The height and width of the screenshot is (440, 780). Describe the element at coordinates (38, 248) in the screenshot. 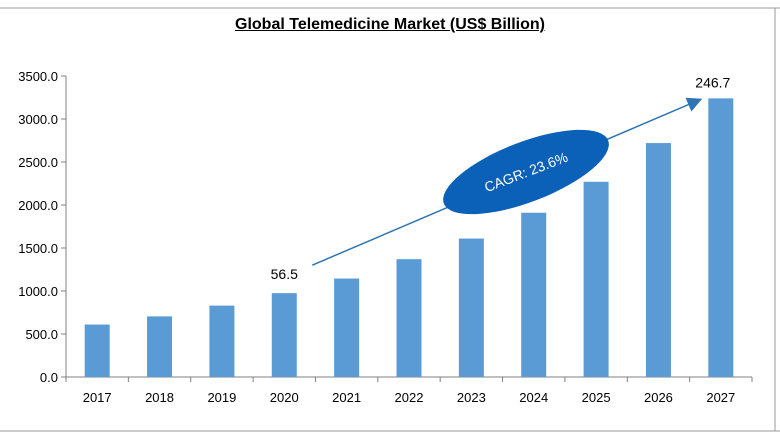

I see `y-tick-label: 1500.0` at that location.